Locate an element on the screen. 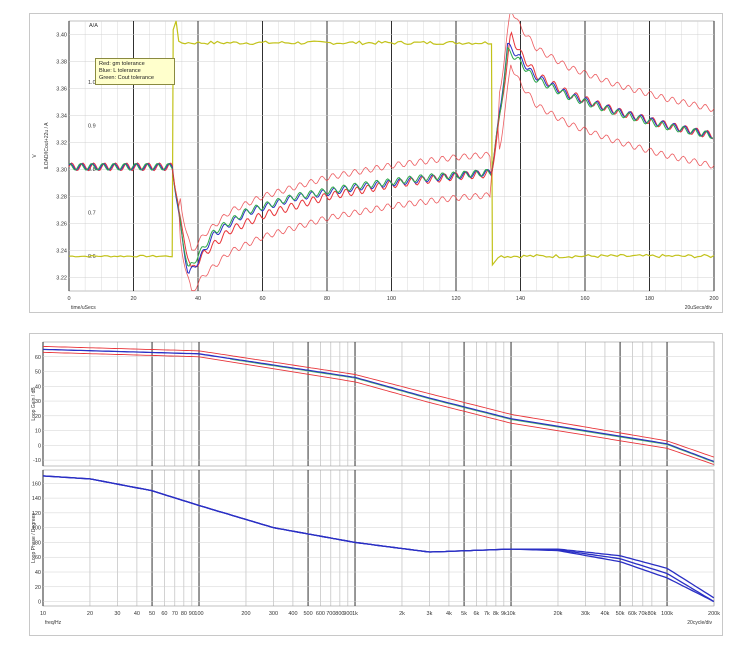 Image resolution: width=750 pixels, height=645 pixels. freq-tick-label: 70 is located at coordinates (175, 614).